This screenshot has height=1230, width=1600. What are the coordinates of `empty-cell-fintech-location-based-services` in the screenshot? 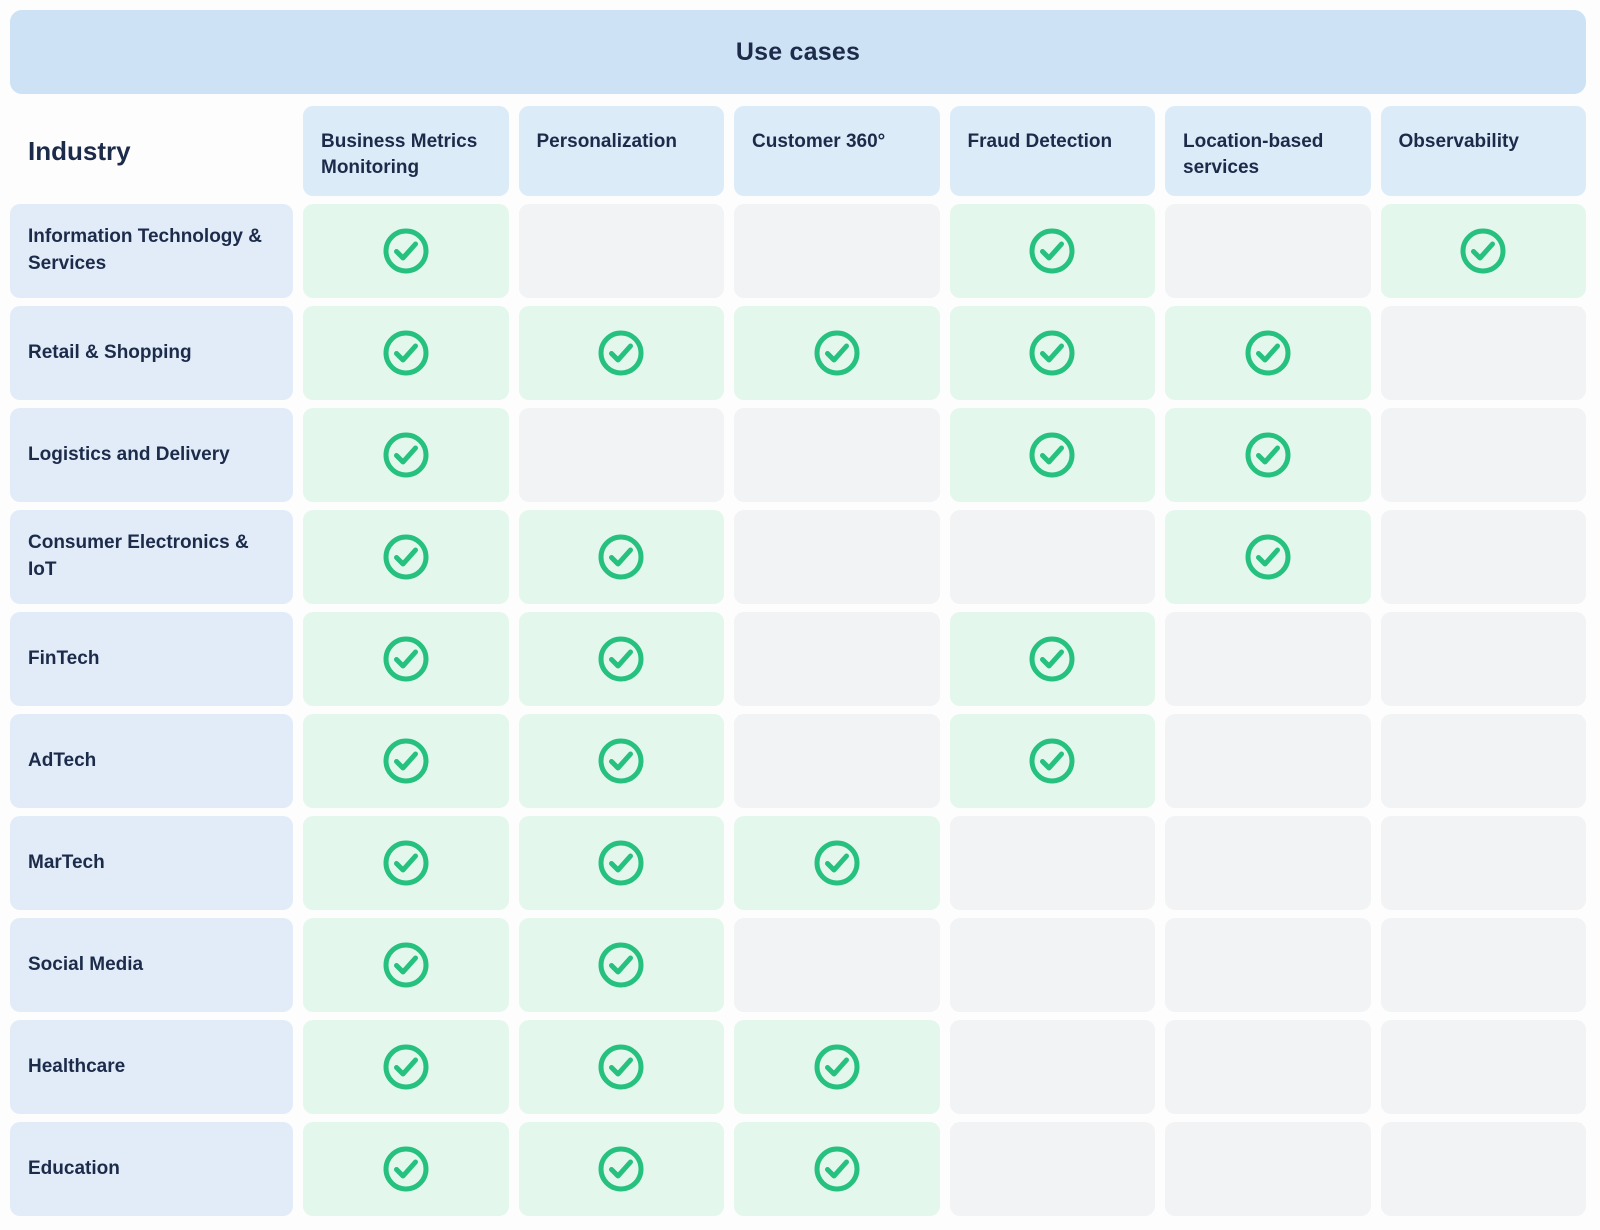 It's located at (1268, 659).